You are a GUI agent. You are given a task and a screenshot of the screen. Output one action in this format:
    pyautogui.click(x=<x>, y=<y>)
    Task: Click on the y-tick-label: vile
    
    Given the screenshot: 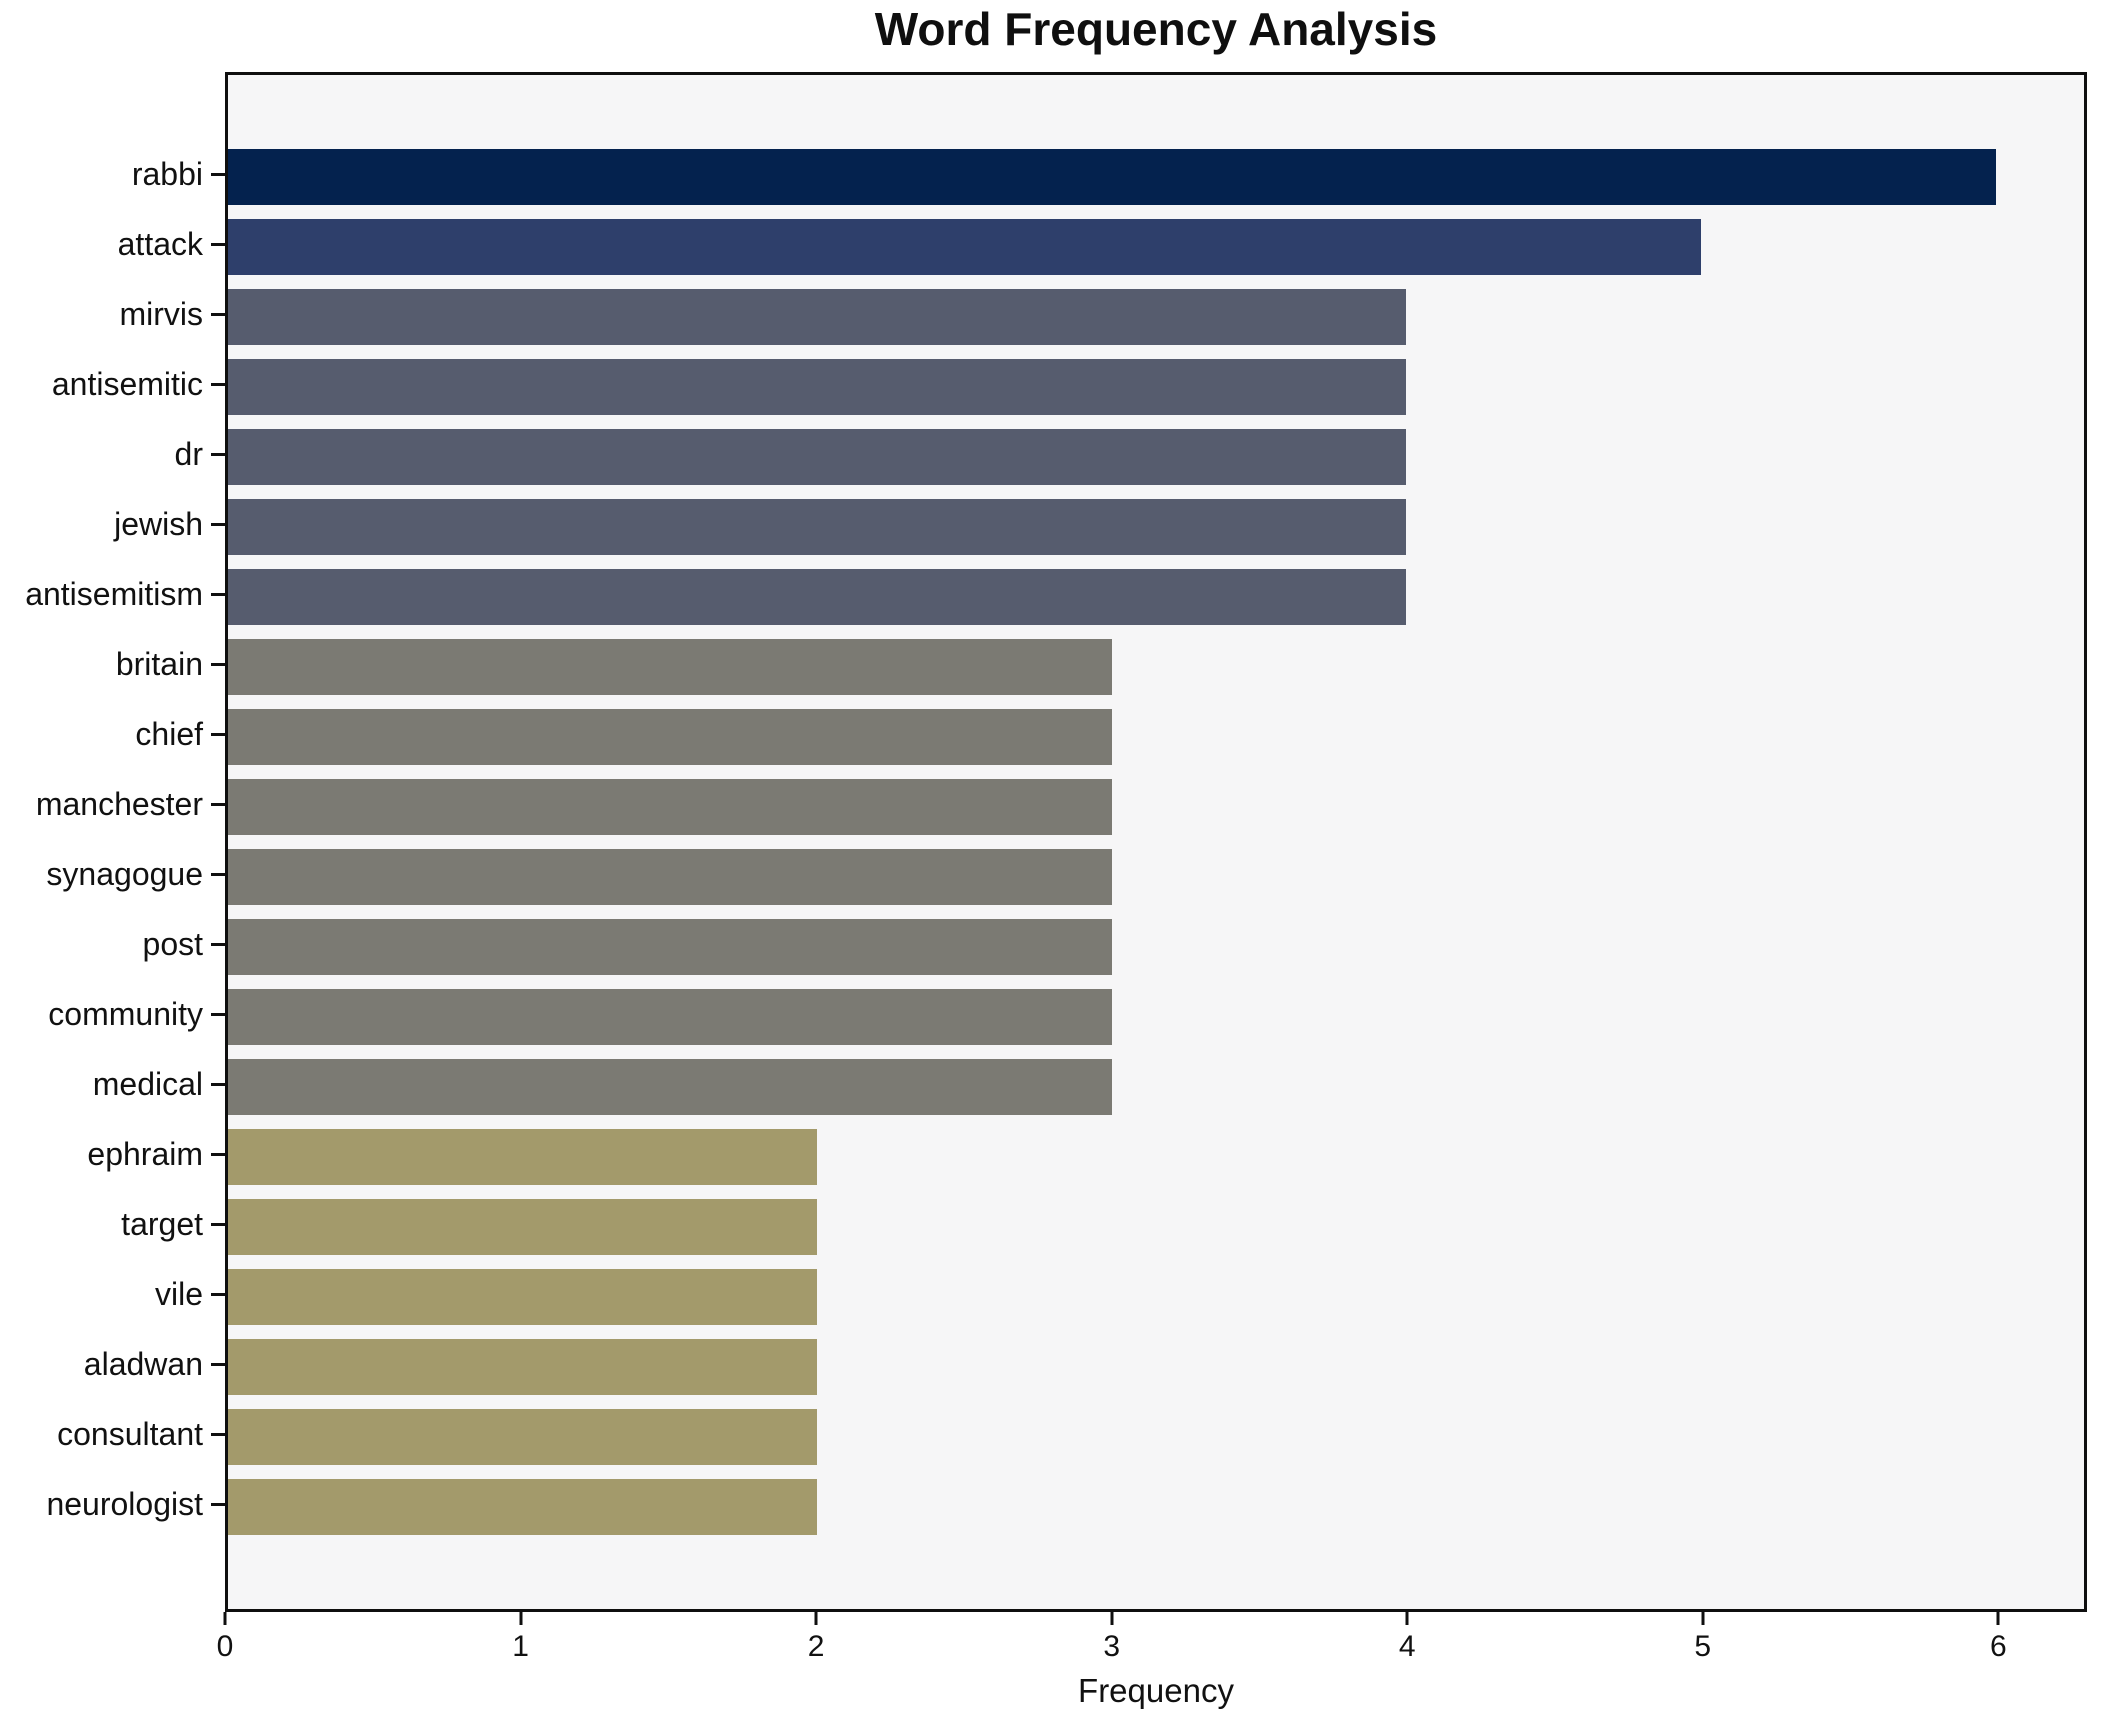 What is the action you would take?
    pyautogui.click(x=178, y=1294)
    